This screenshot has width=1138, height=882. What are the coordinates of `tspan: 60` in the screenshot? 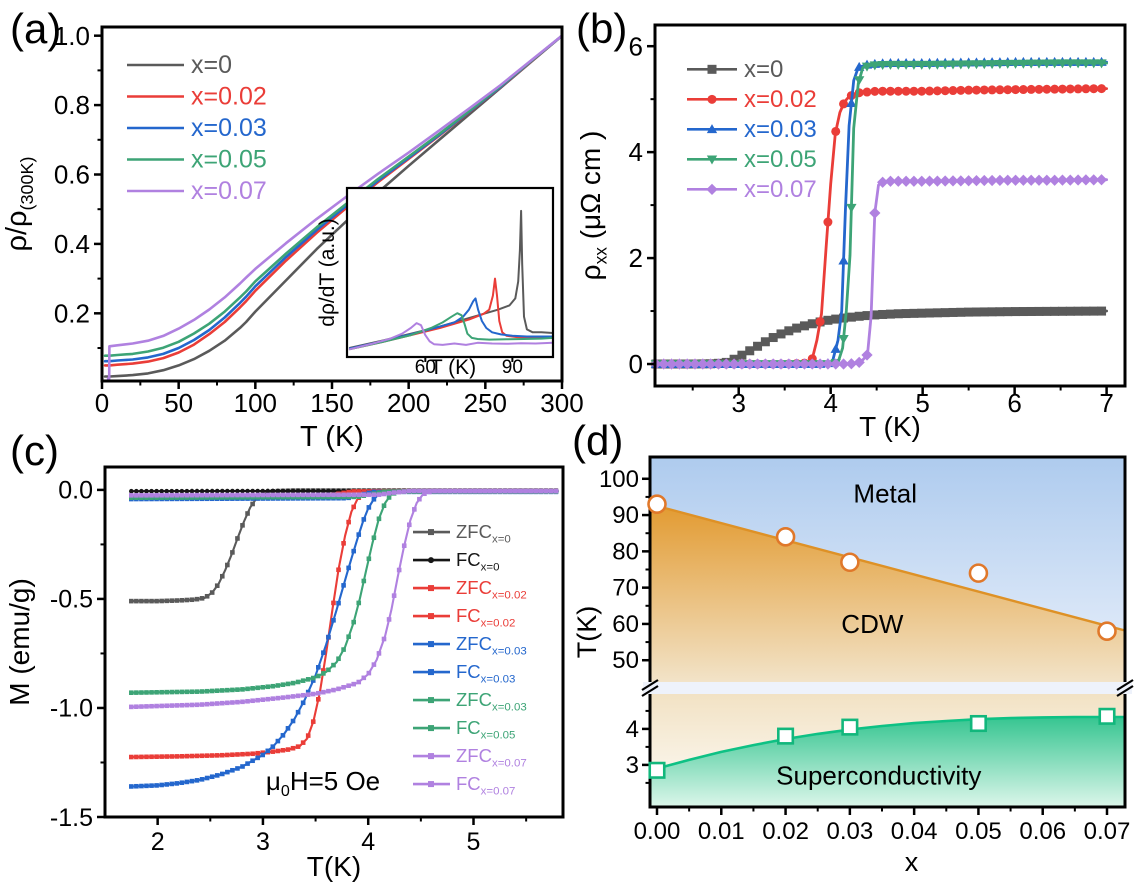 It's located at (625, 624).